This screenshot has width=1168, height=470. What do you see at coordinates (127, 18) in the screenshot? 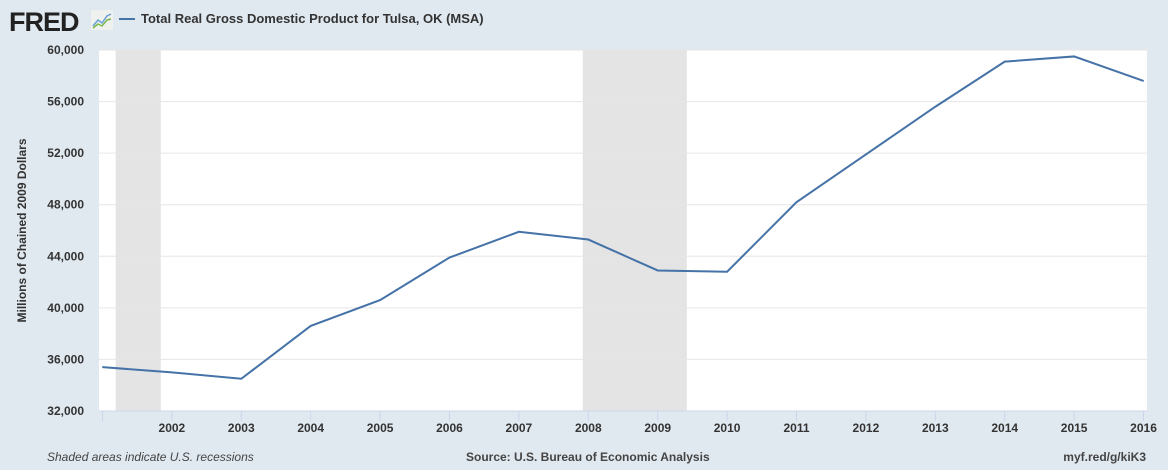
I see `legend-swatch` at bounding box center [127, 18].